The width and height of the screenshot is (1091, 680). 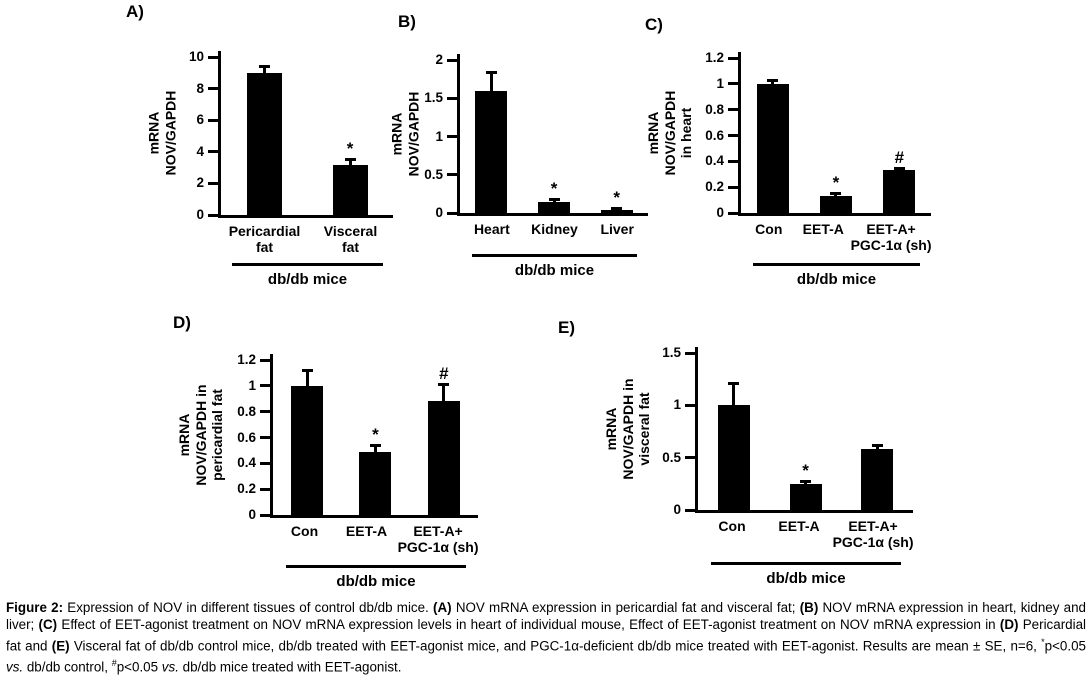 I want to click on x-tick-label-line: EET-A+, so click(x=438, y=531).